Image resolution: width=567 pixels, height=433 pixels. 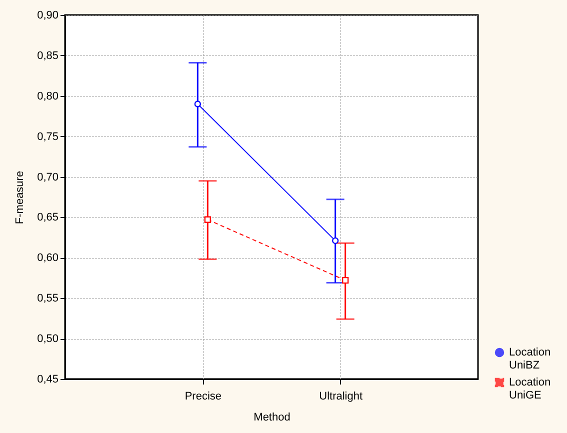 What do you see at coordinates (47, 136) in the screenshot?
I see `y-tick-label: 0,75` at bounding box center [47, 136].